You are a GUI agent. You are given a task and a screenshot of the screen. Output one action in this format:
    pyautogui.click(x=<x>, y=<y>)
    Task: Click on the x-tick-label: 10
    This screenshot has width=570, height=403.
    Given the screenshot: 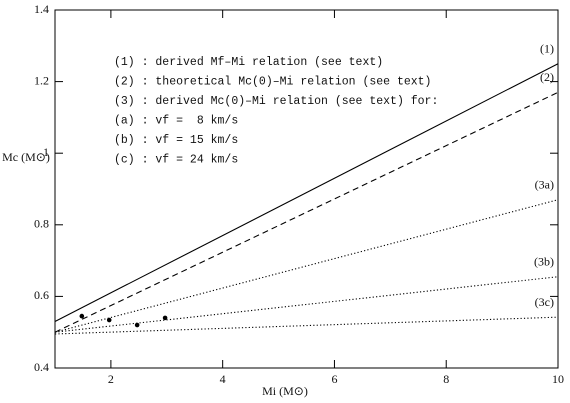 What is the action you would take?
    pyautogui.click(x=558, y=379)
    